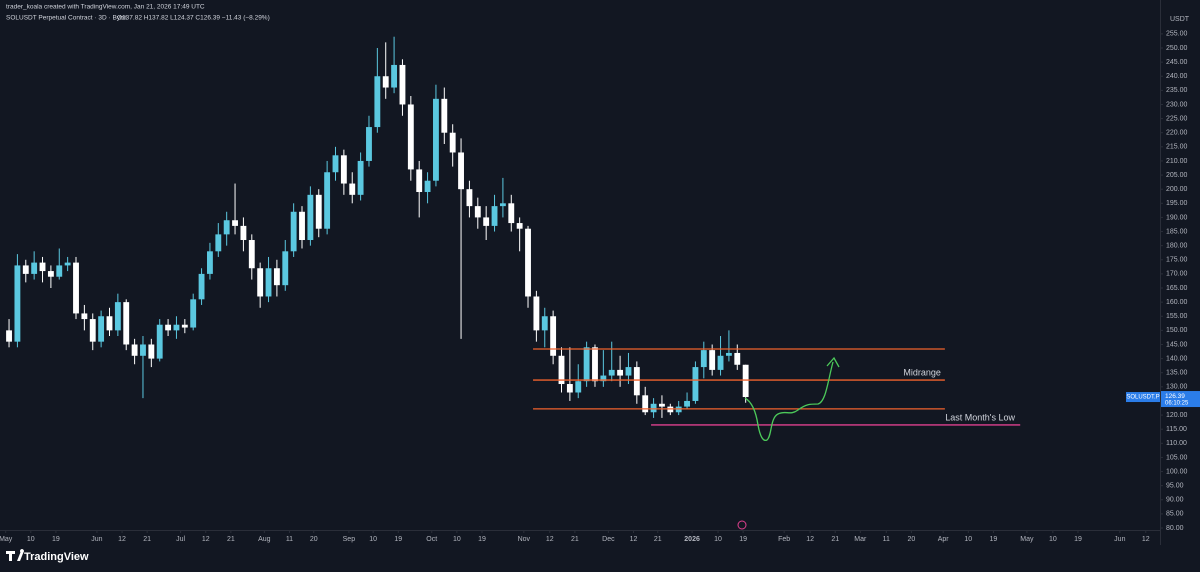  Describe the element at coordinates (860, 539) in the screenshot. I see `x-tick-label: Mar` at that location.